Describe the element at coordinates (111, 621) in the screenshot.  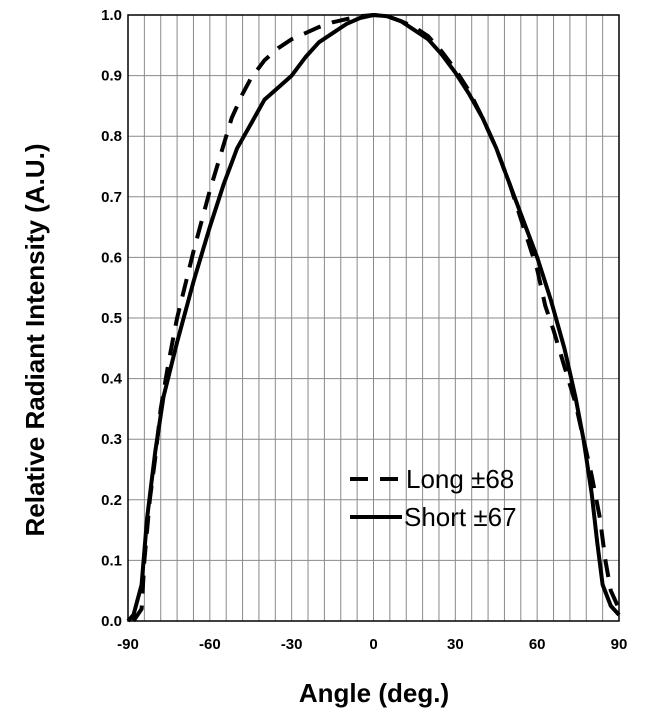
I see `y-tick-label: 0.0` at that location.